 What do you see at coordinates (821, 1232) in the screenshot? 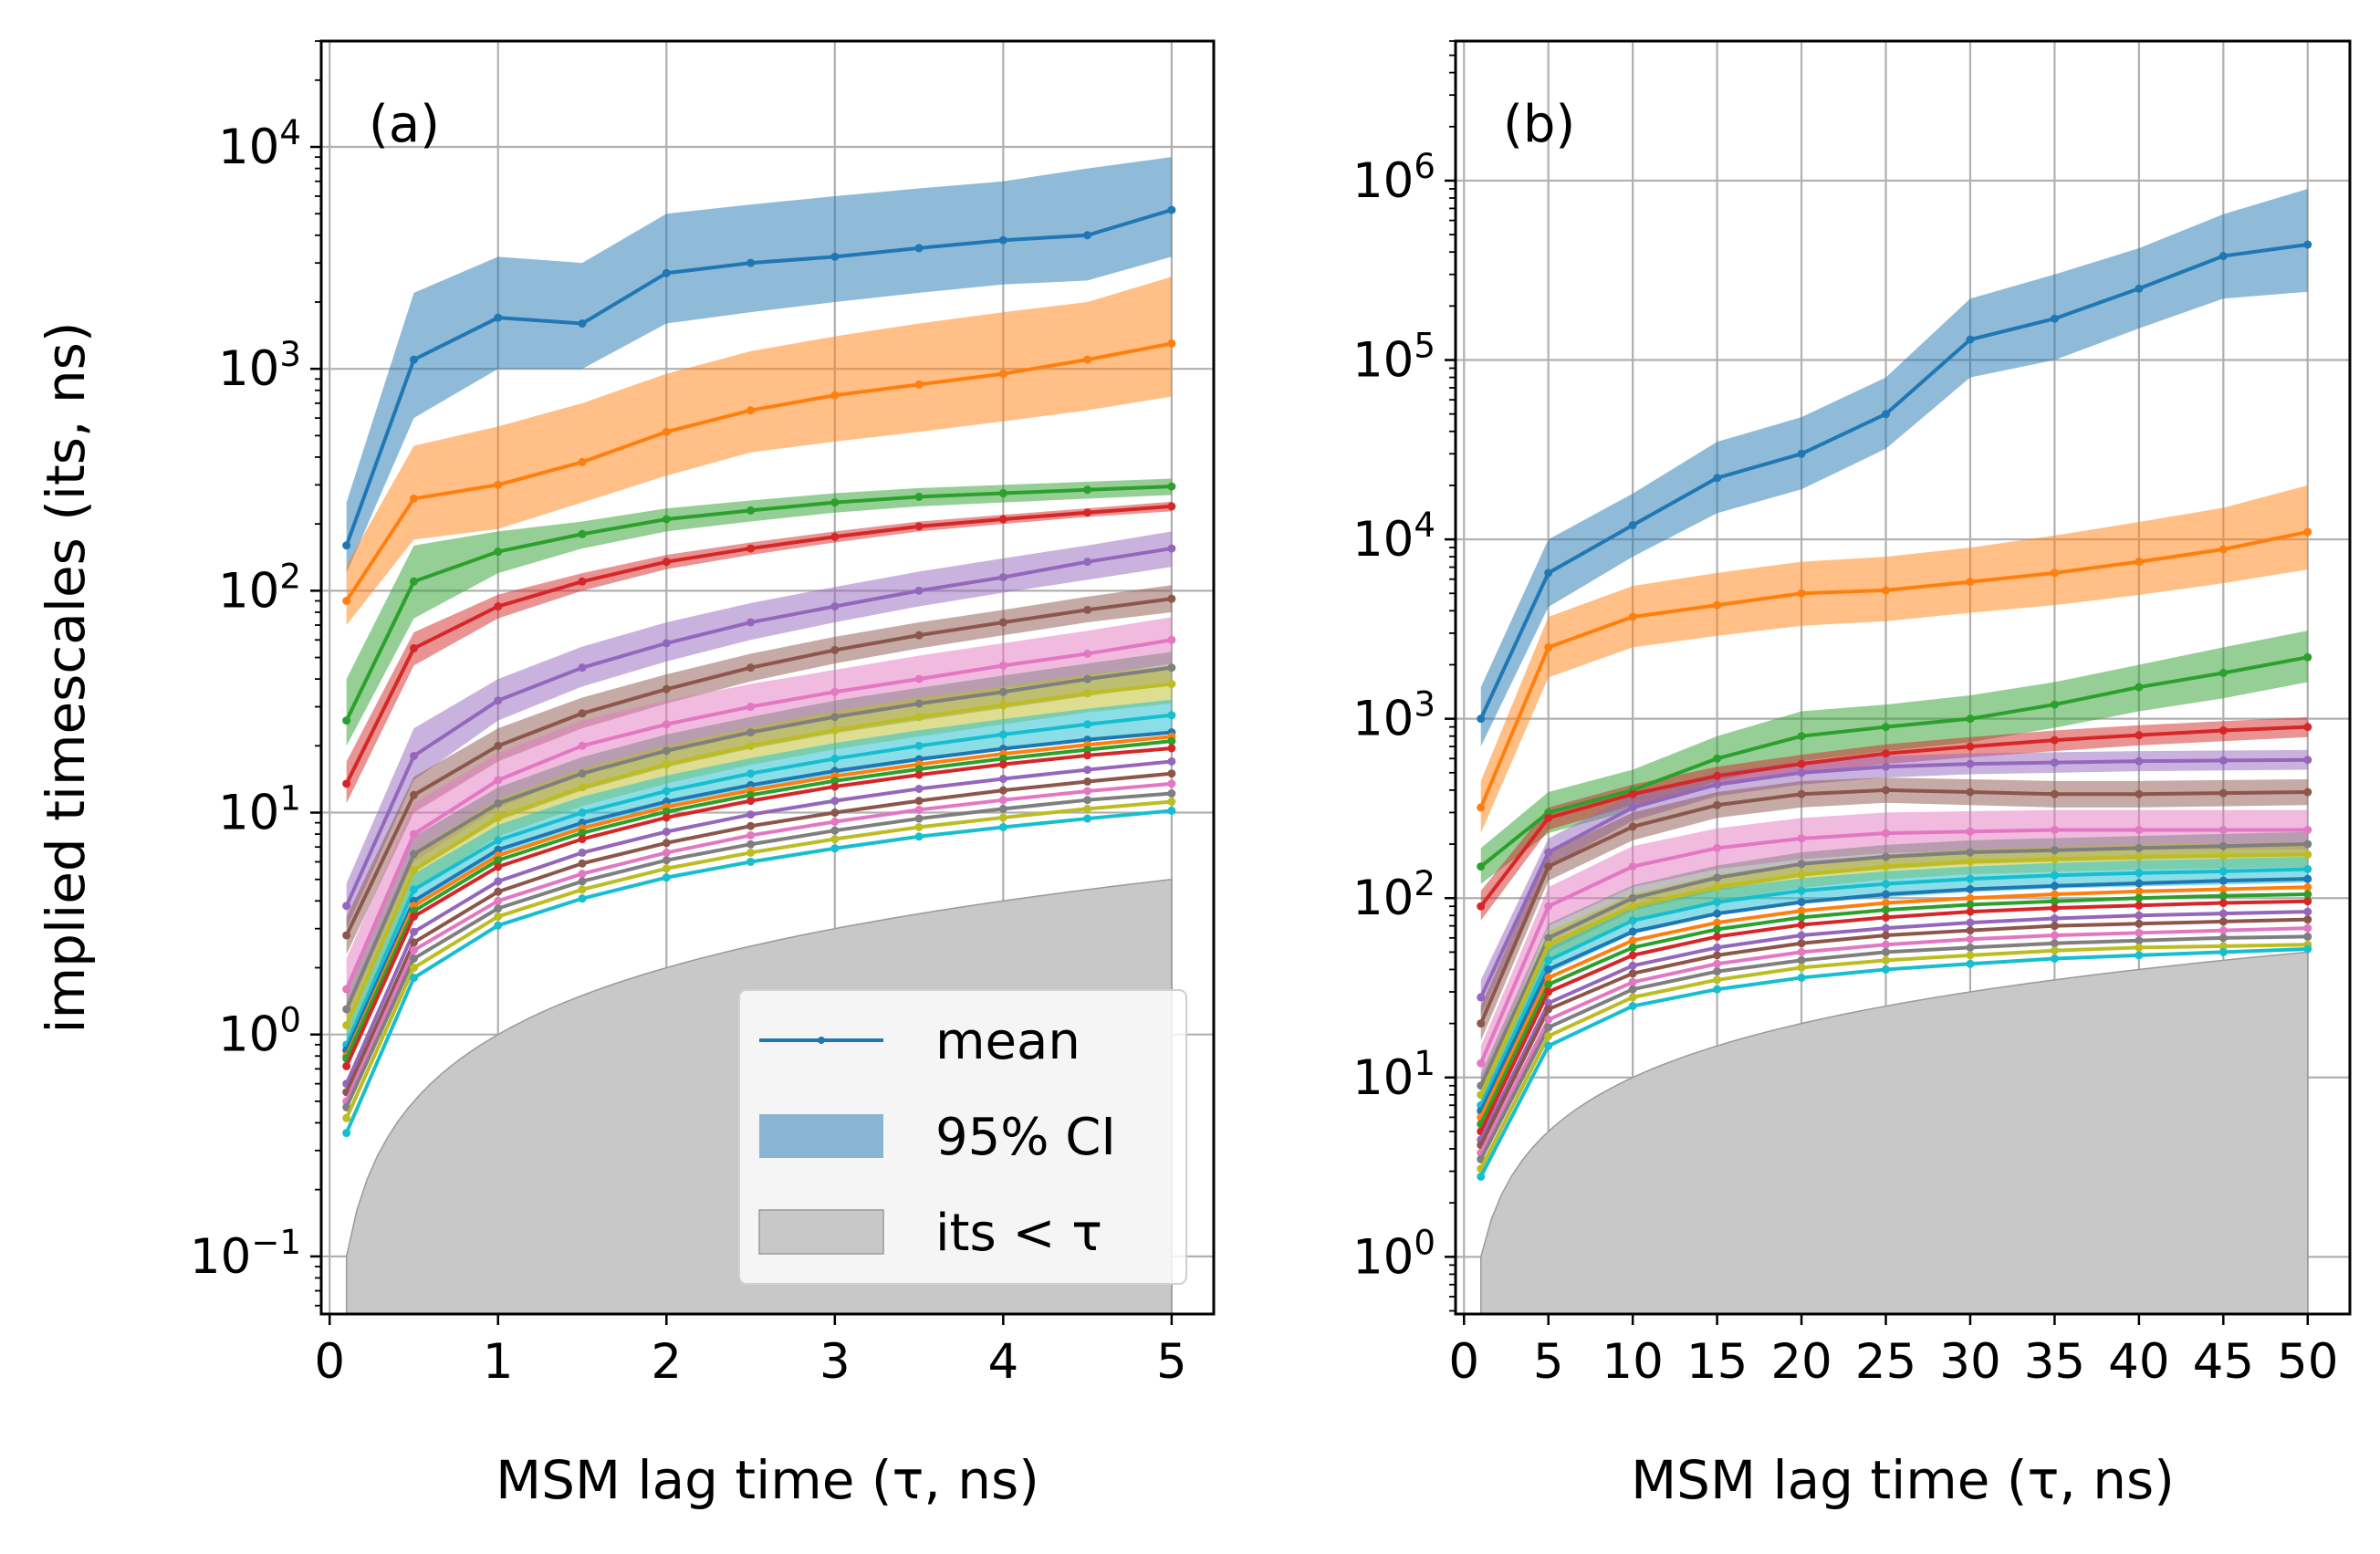
I see `legend-patch-swatch` at bounding box center [821, 1232].